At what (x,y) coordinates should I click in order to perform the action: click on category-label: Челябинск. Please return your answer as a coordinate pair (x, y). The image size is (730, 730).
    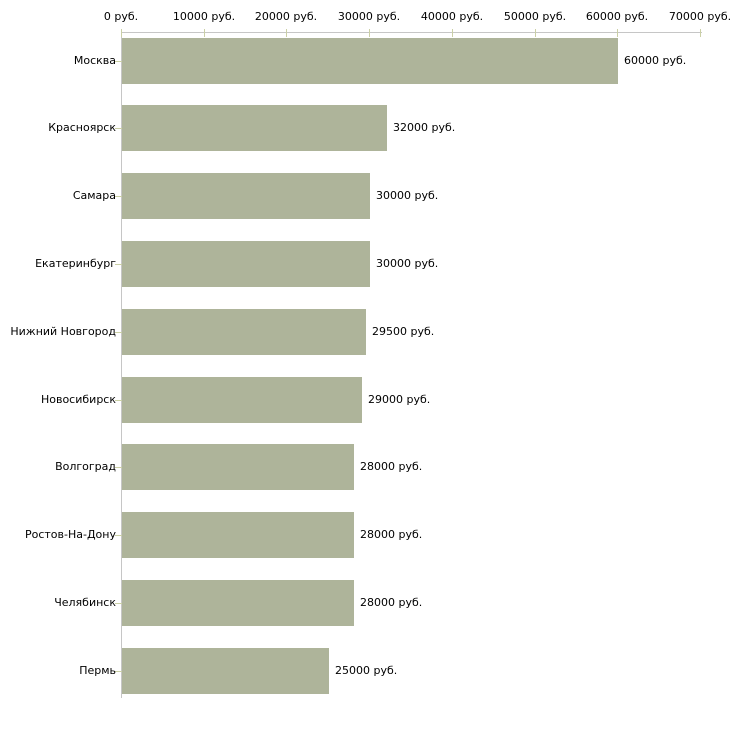
    Looking at the image, I should click on (85, 602).